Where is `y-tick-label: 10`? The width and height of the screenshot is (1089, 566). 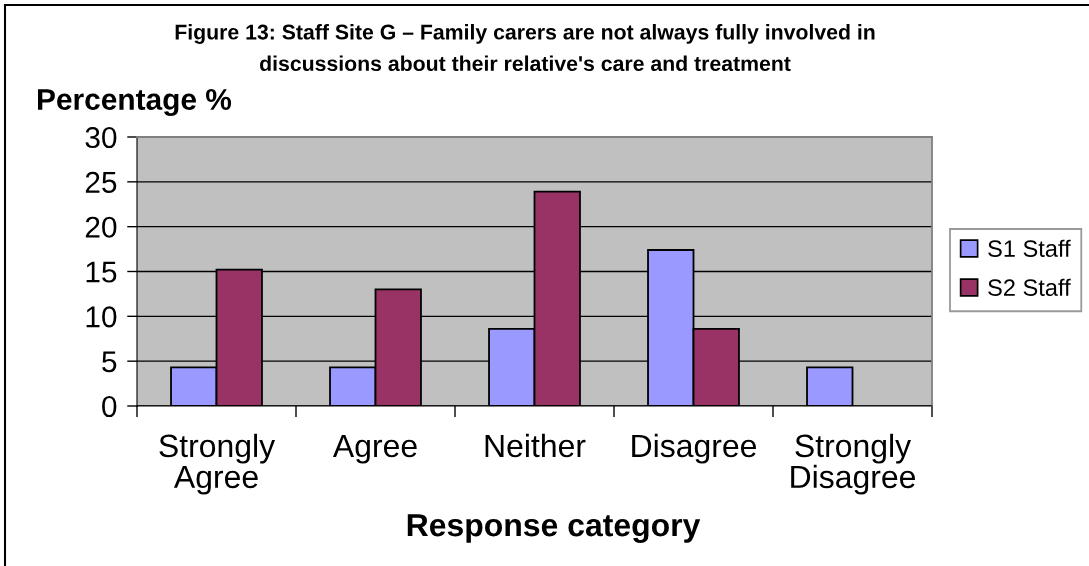 y-tick-label: 10 is located at coordinates (101, 317).